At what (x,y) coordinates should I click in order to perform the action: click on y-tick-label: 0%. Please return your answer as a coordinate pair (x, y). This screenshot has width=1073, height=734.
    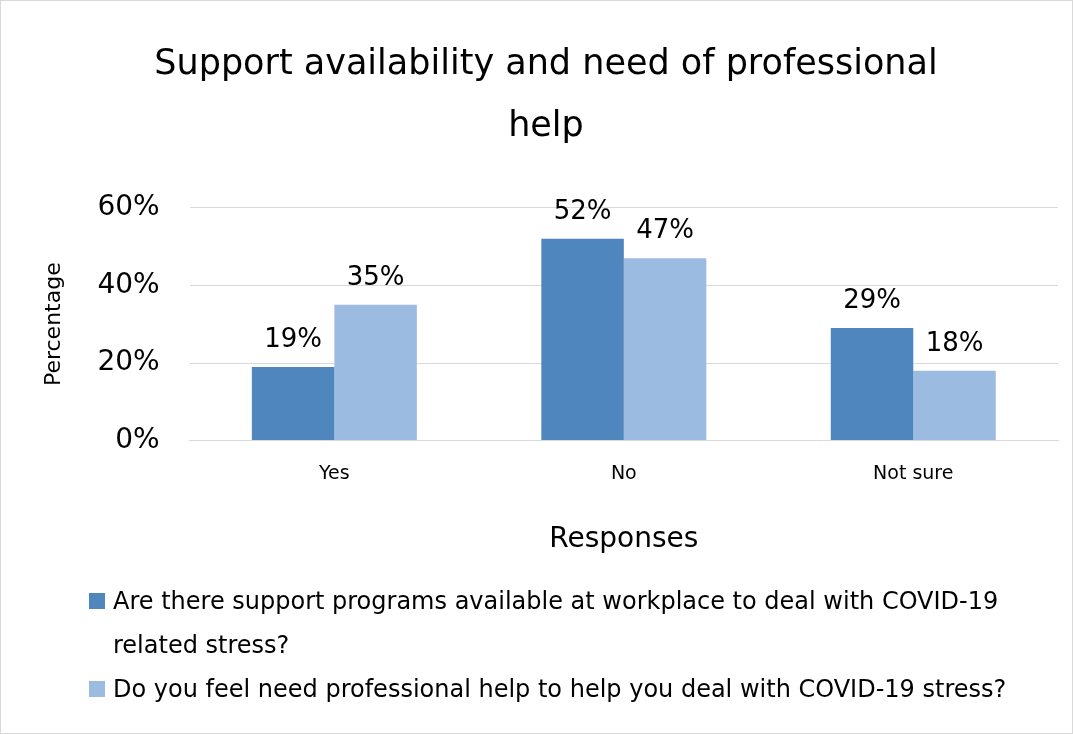
    Looking at the image, I should click on (137, 438).